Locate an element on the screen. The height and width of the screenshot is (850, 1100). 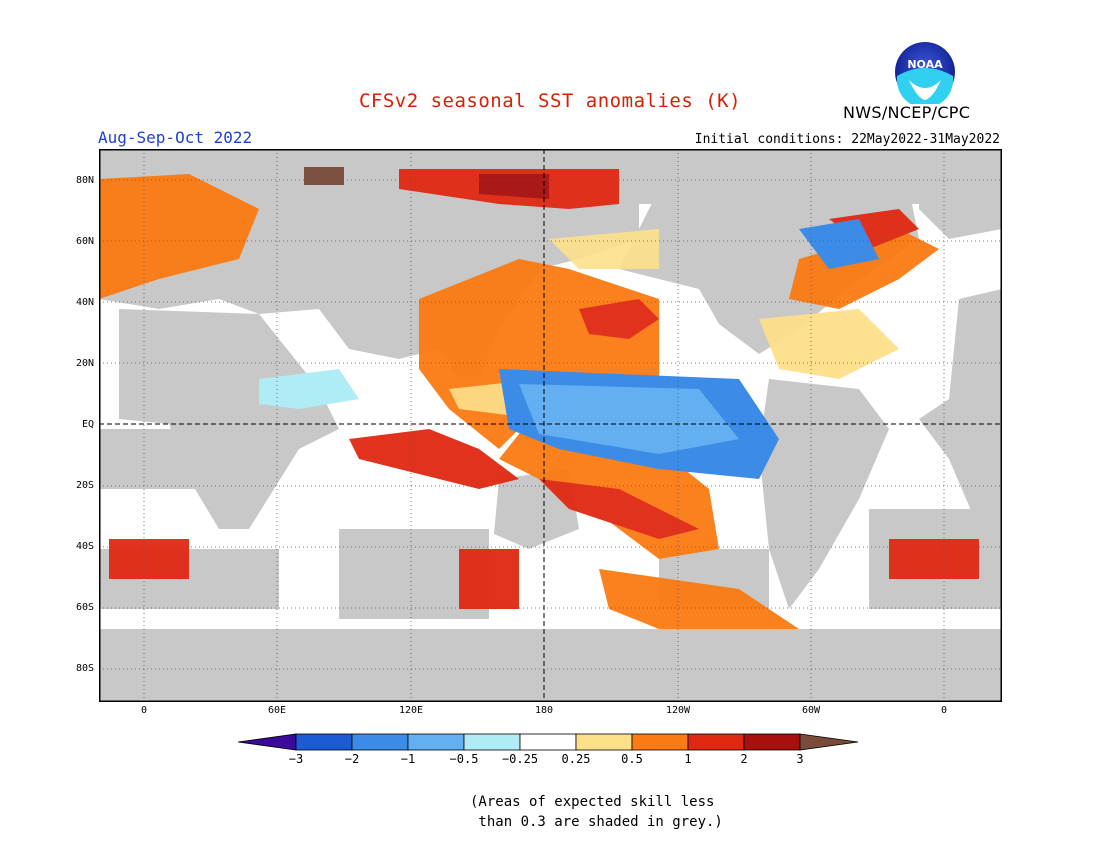
lat-label: 20N is located at coordinates (84, 363).